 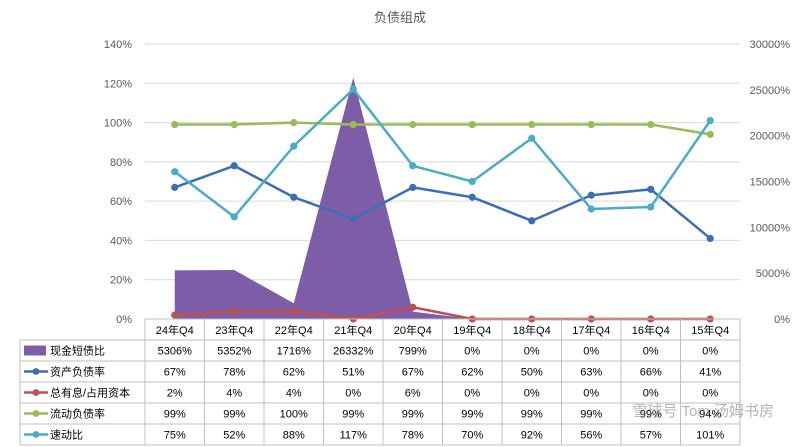 I want to click on data-label: 63%, so click(x=591, y=373).